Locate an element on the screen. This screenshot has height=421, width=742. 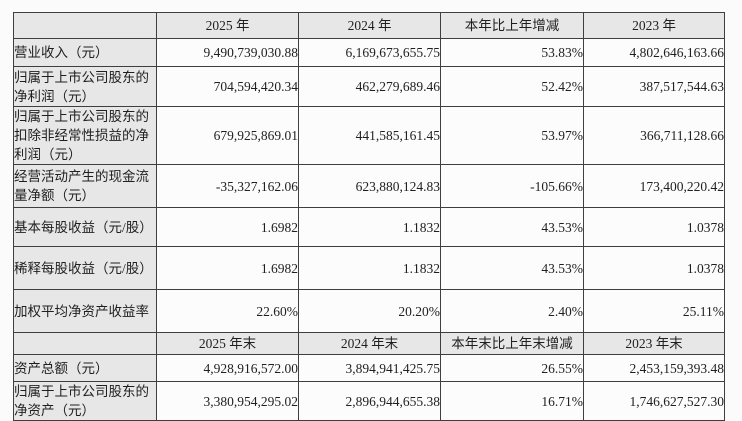
cell-value: -35,327,162.06 is located at coordinates (227, 186).